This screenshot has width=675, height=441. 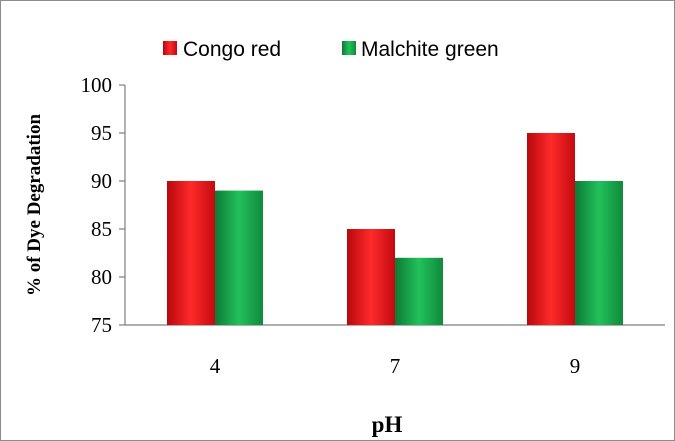 I want to click on y-tick-label: 90, so click(x=101, y=181).